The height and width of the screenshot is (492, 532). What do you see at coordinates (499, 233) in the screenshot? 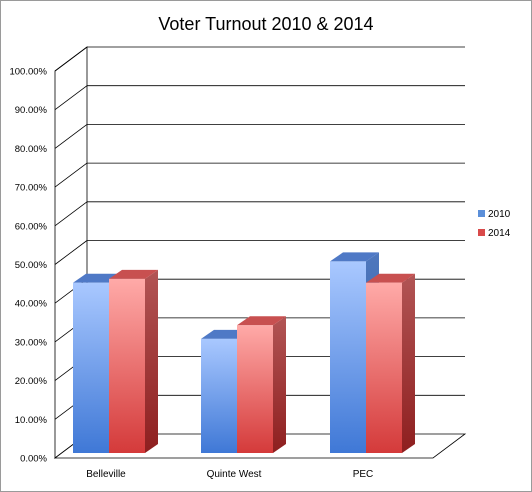
I see `legend-label: 2014` at bounding box center [499, 233].